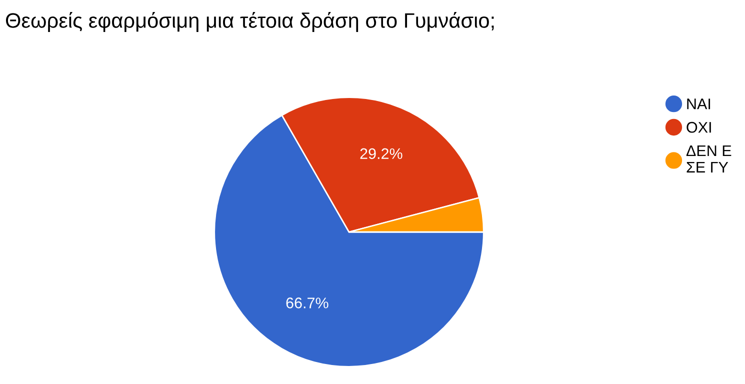 This screenshot has width=745, height=384. I want to click on legend-label: ΟΧΙ, so click(698, 127).